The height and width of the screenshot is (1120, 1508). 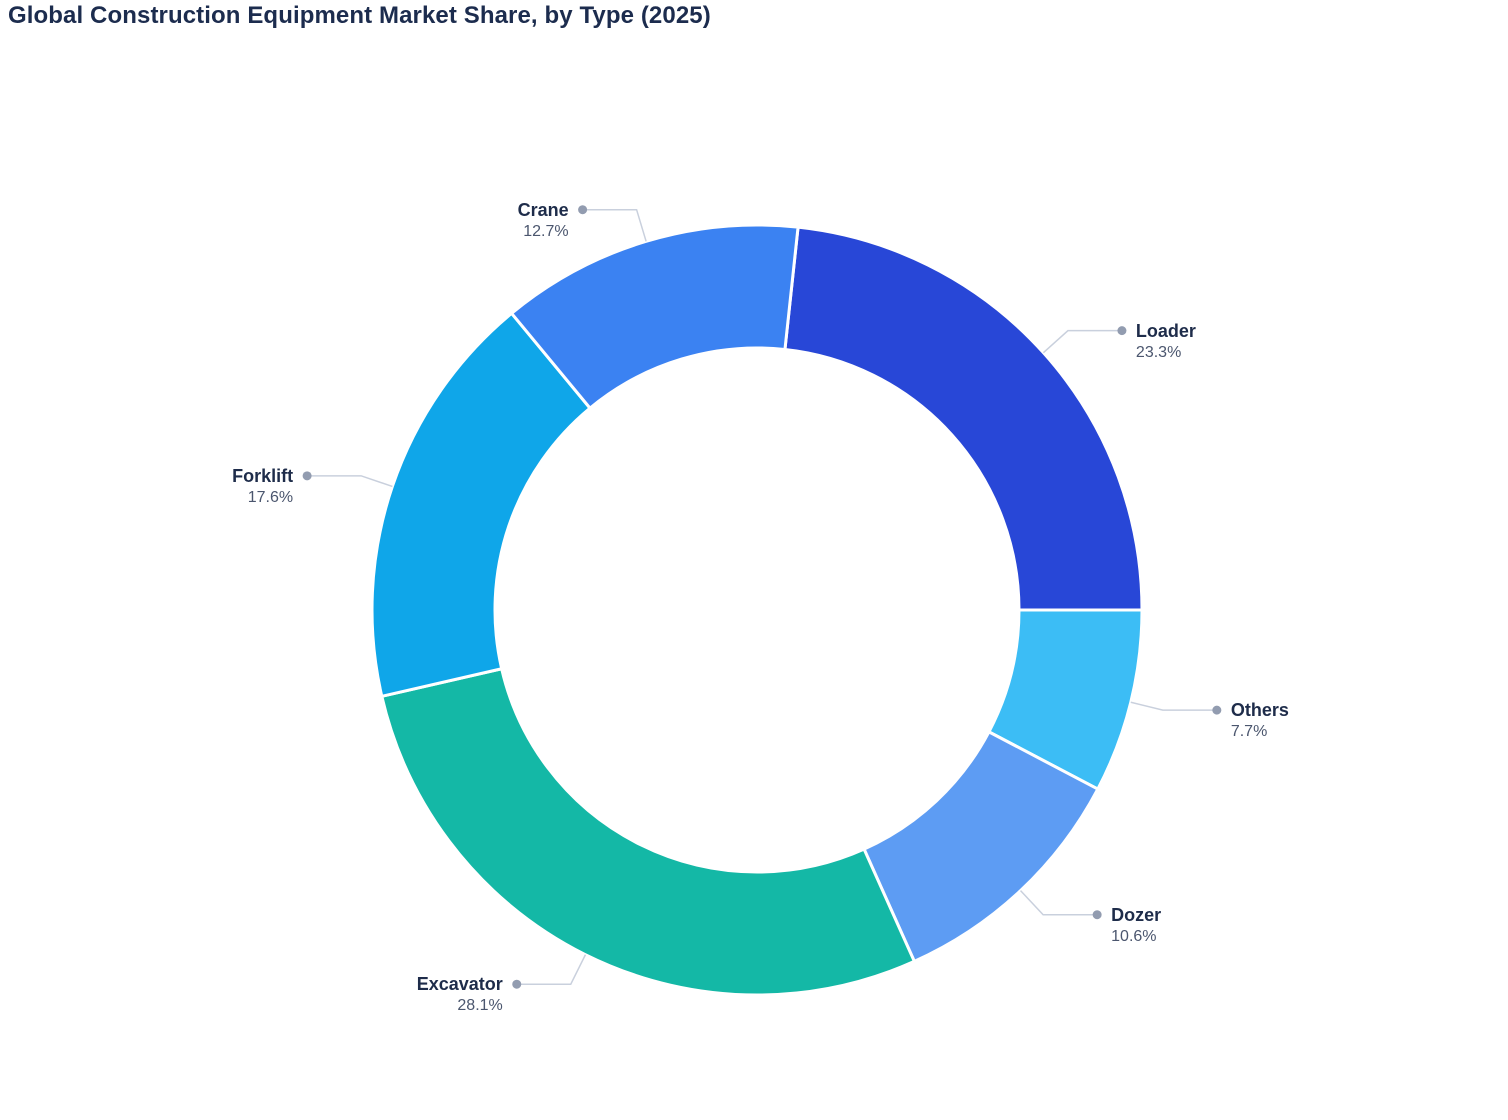 I want to click on slice-name-others: Others, so click(x=1259, y=710).